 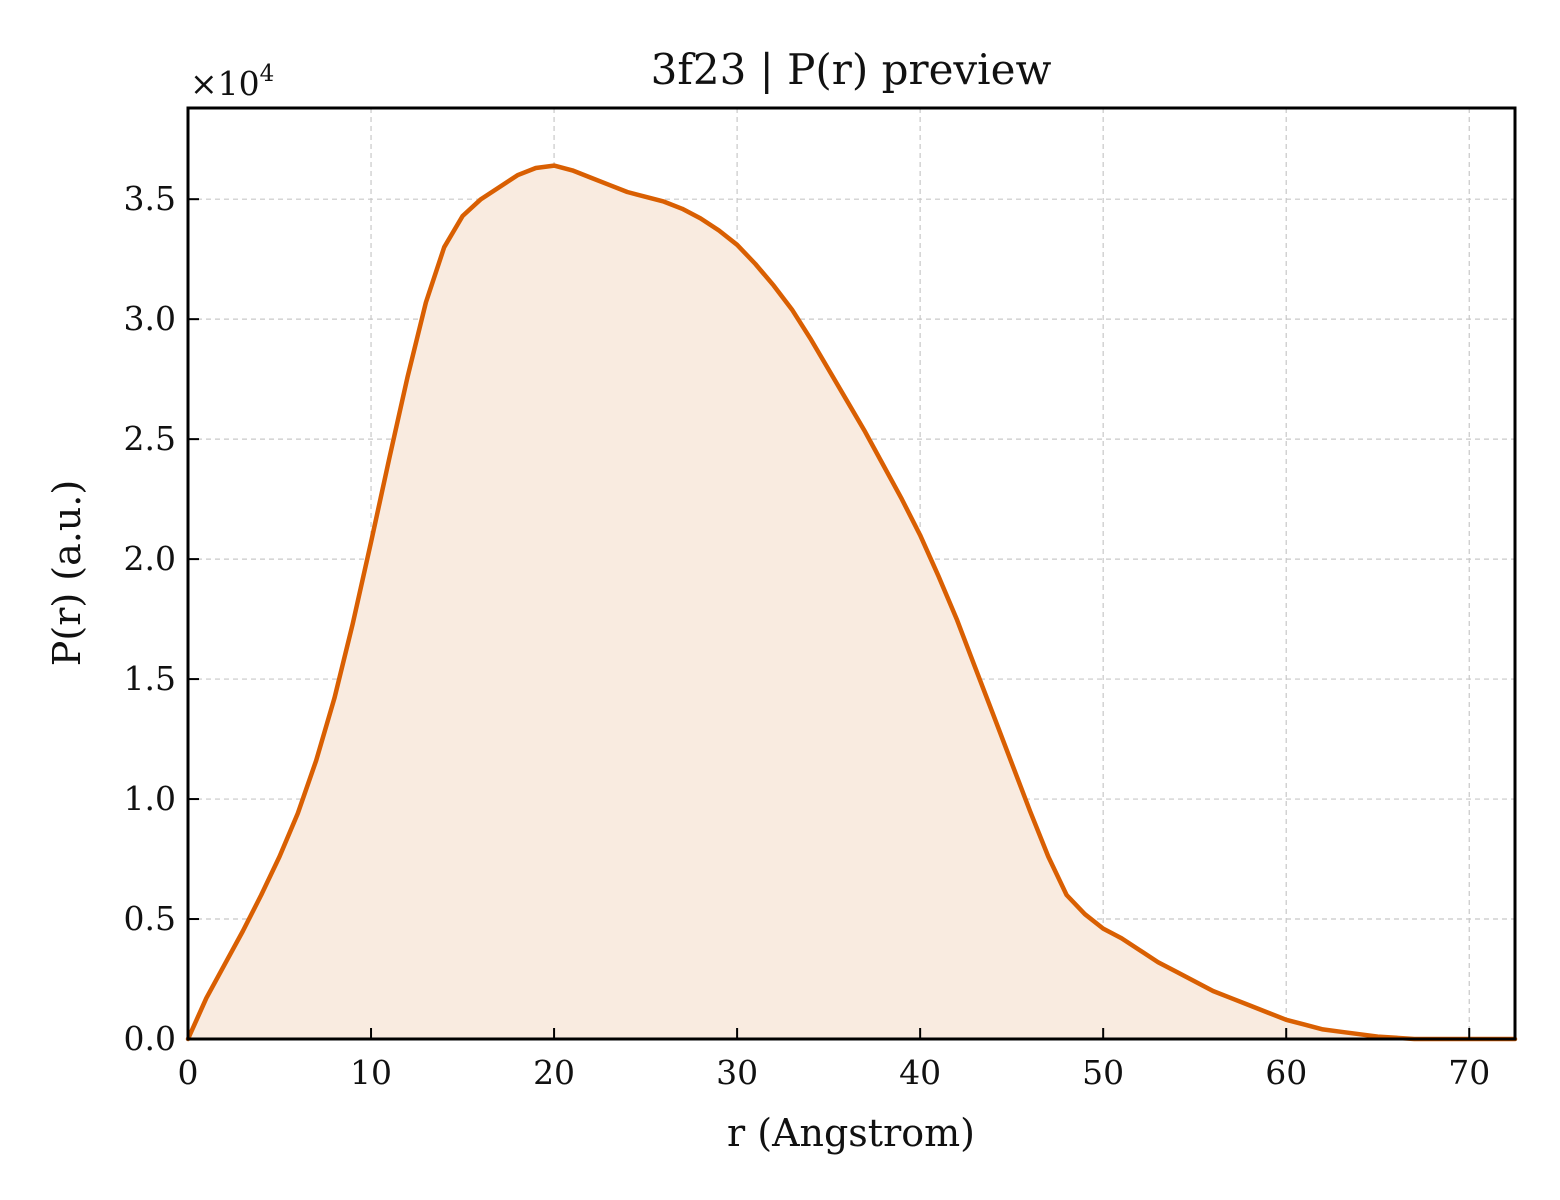 I want to click on x-tick-label: 30, so click(x=737, y=1072).